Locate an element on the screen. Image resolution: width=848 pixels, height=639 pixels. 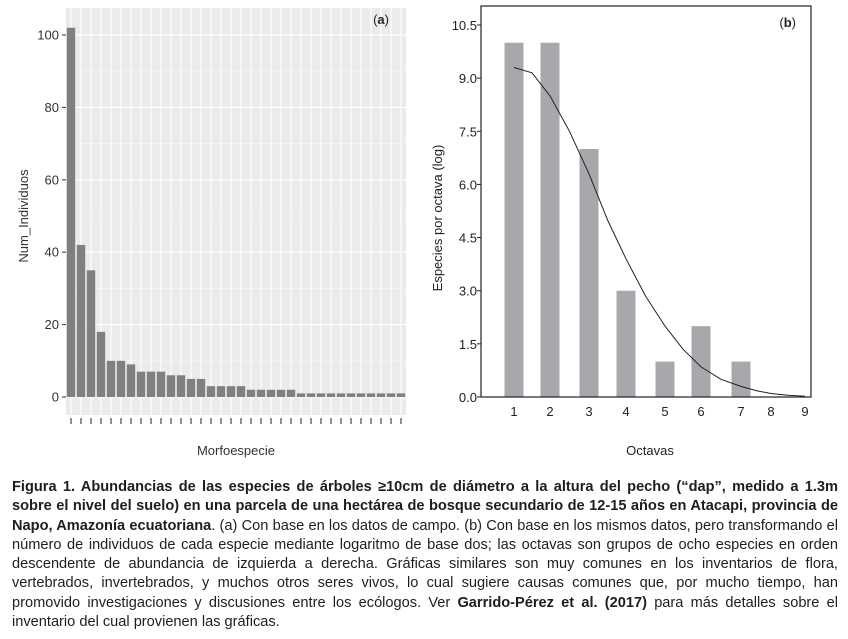
y-tick-label: 1.5 is located at coordinates (468, 344).